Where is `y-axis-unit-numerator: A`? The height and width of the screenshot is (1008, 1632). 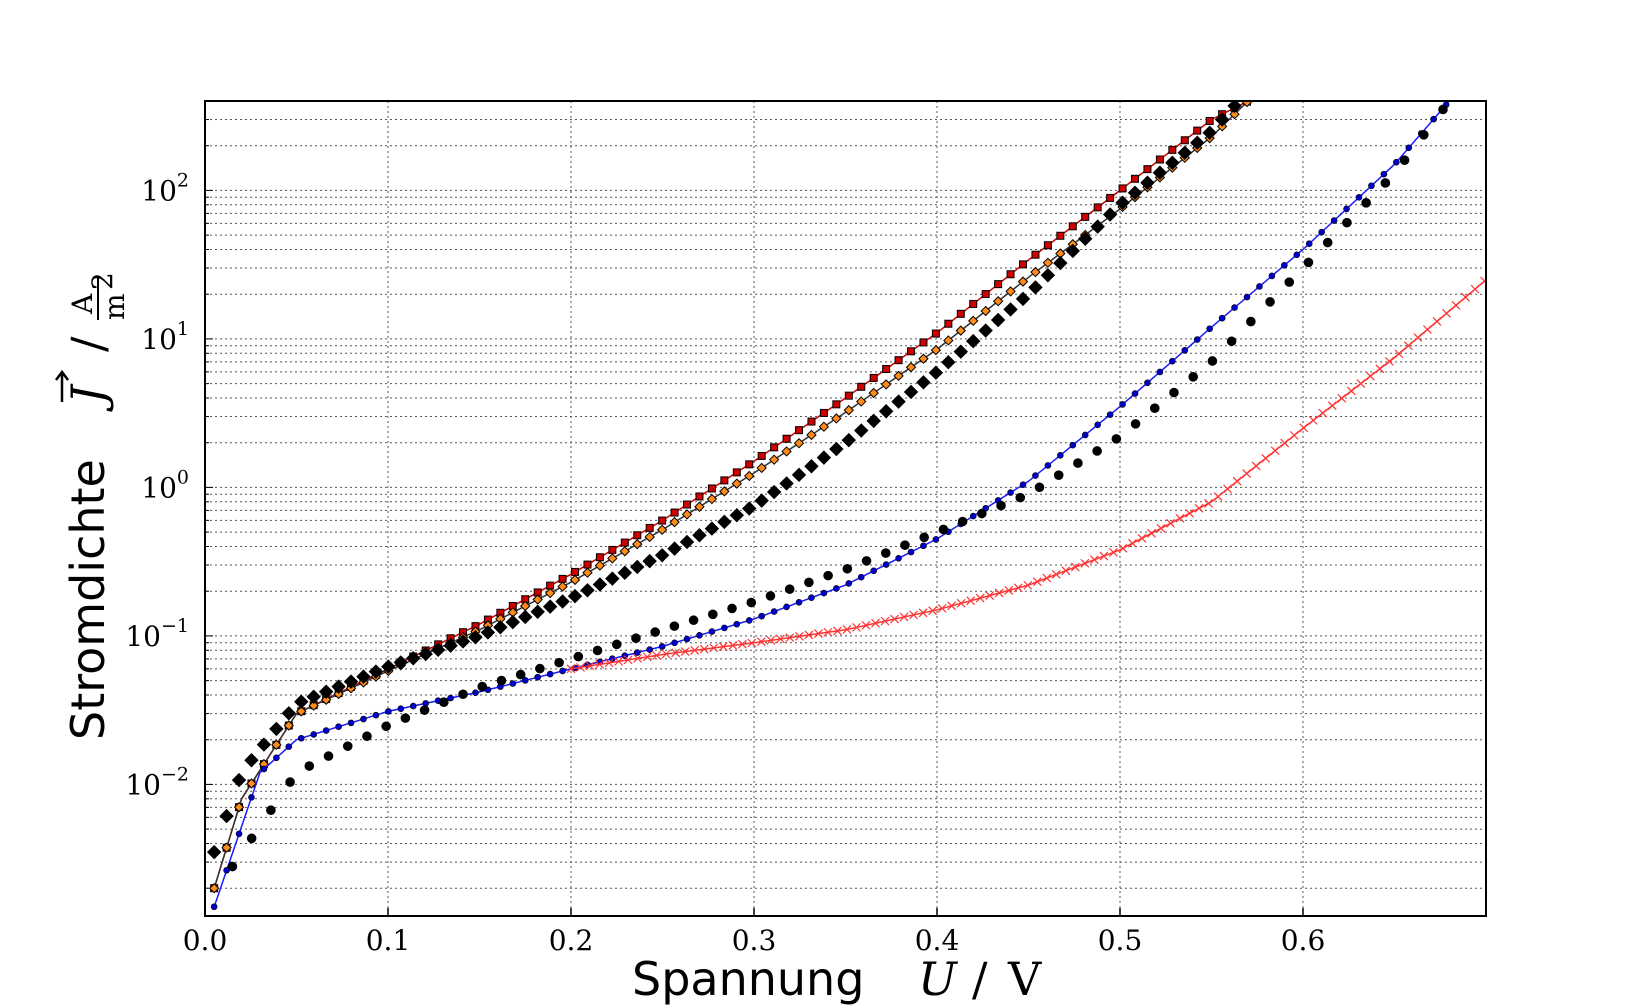
y-axis-unit-numerator: A is located at coordinates (82, 304).